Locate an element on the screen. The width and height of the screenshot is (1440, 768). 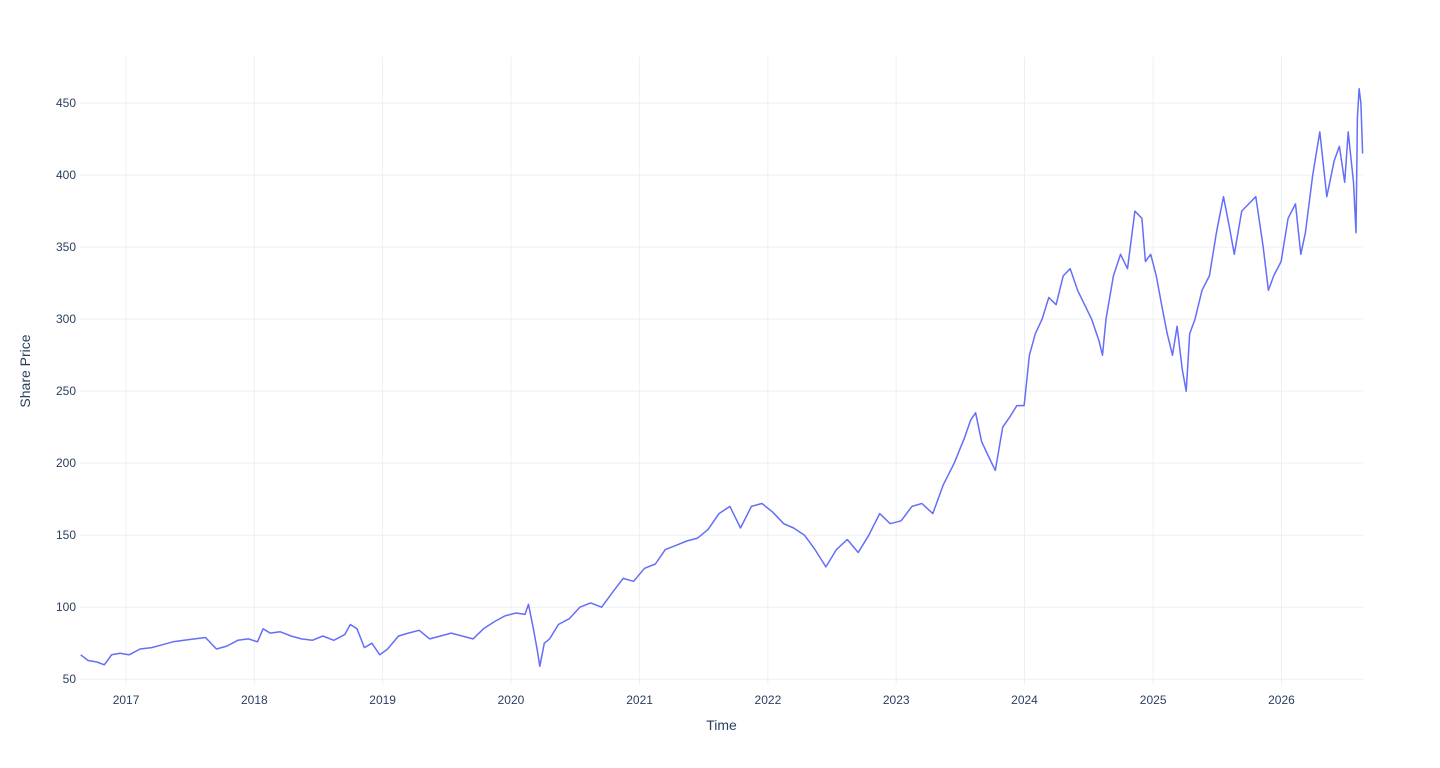
y-tick-label: 250 is located at coordinates (66, 391).